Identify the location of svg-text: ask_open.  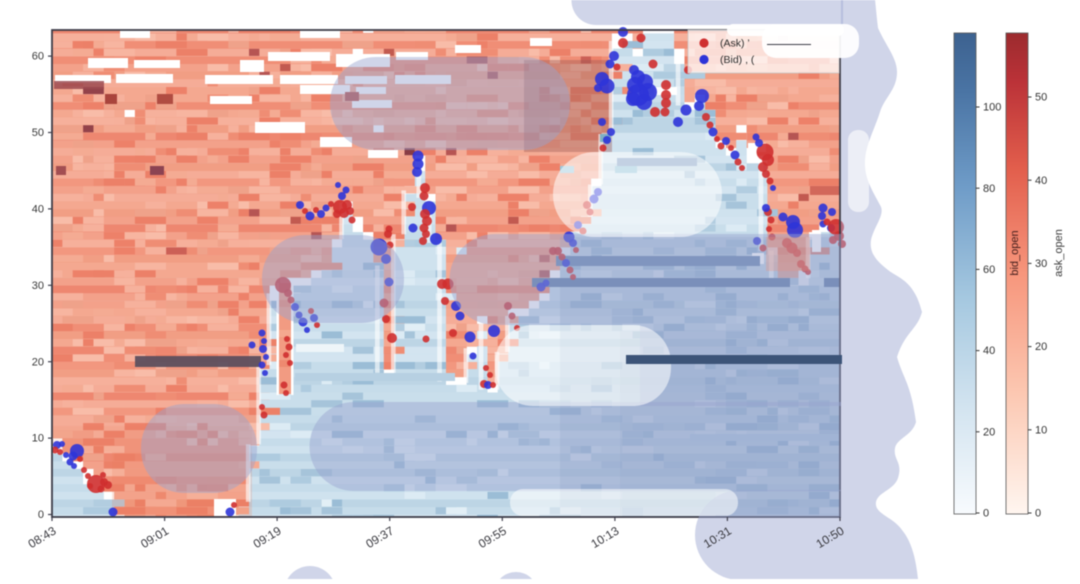
(1059, 253).